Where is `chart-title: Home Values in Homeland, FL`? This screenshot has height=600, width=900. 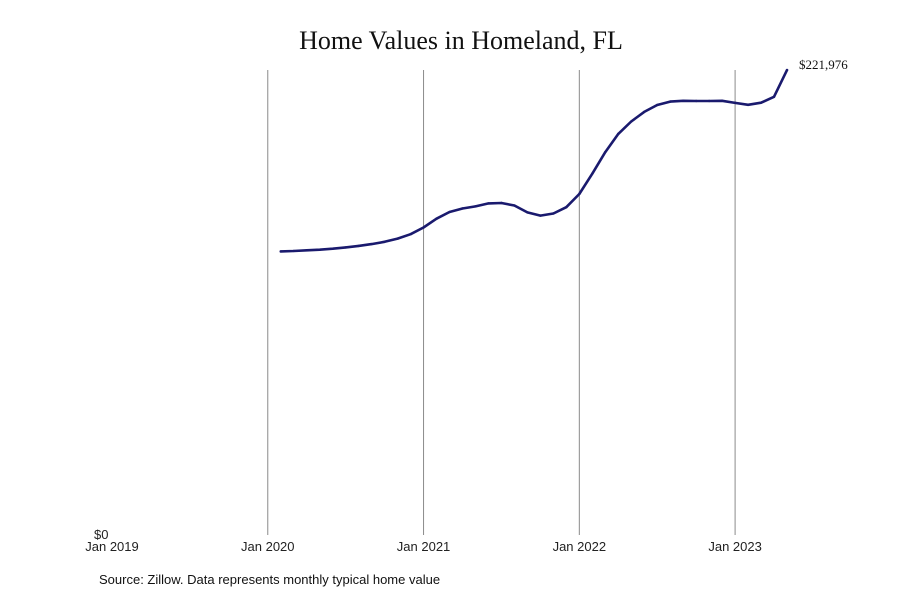
chart-title: Home Values in Homeland, FL is located at coordinates (461, 40).